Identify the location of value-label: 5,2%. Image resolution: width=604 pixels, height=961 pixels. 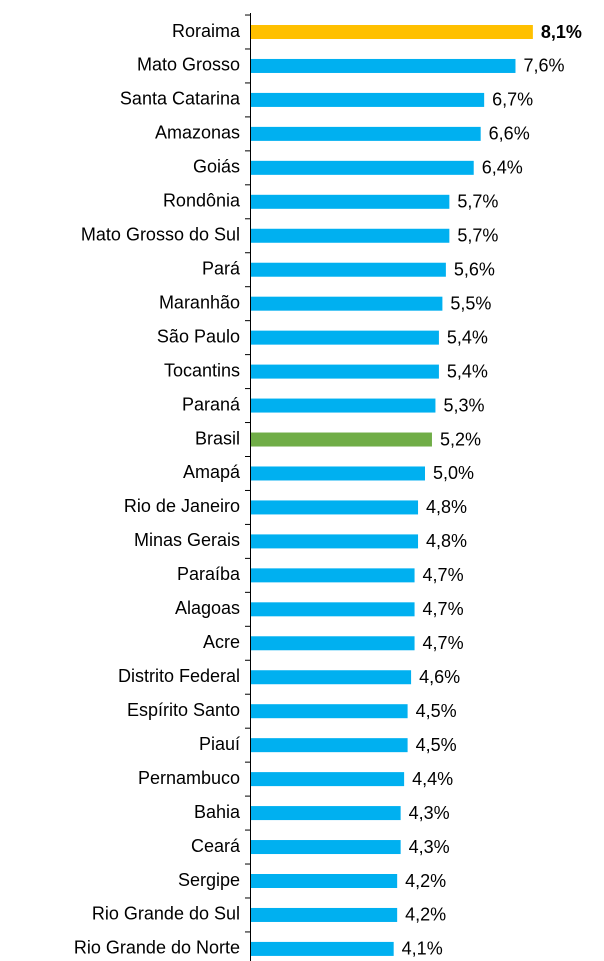
(460, 439).